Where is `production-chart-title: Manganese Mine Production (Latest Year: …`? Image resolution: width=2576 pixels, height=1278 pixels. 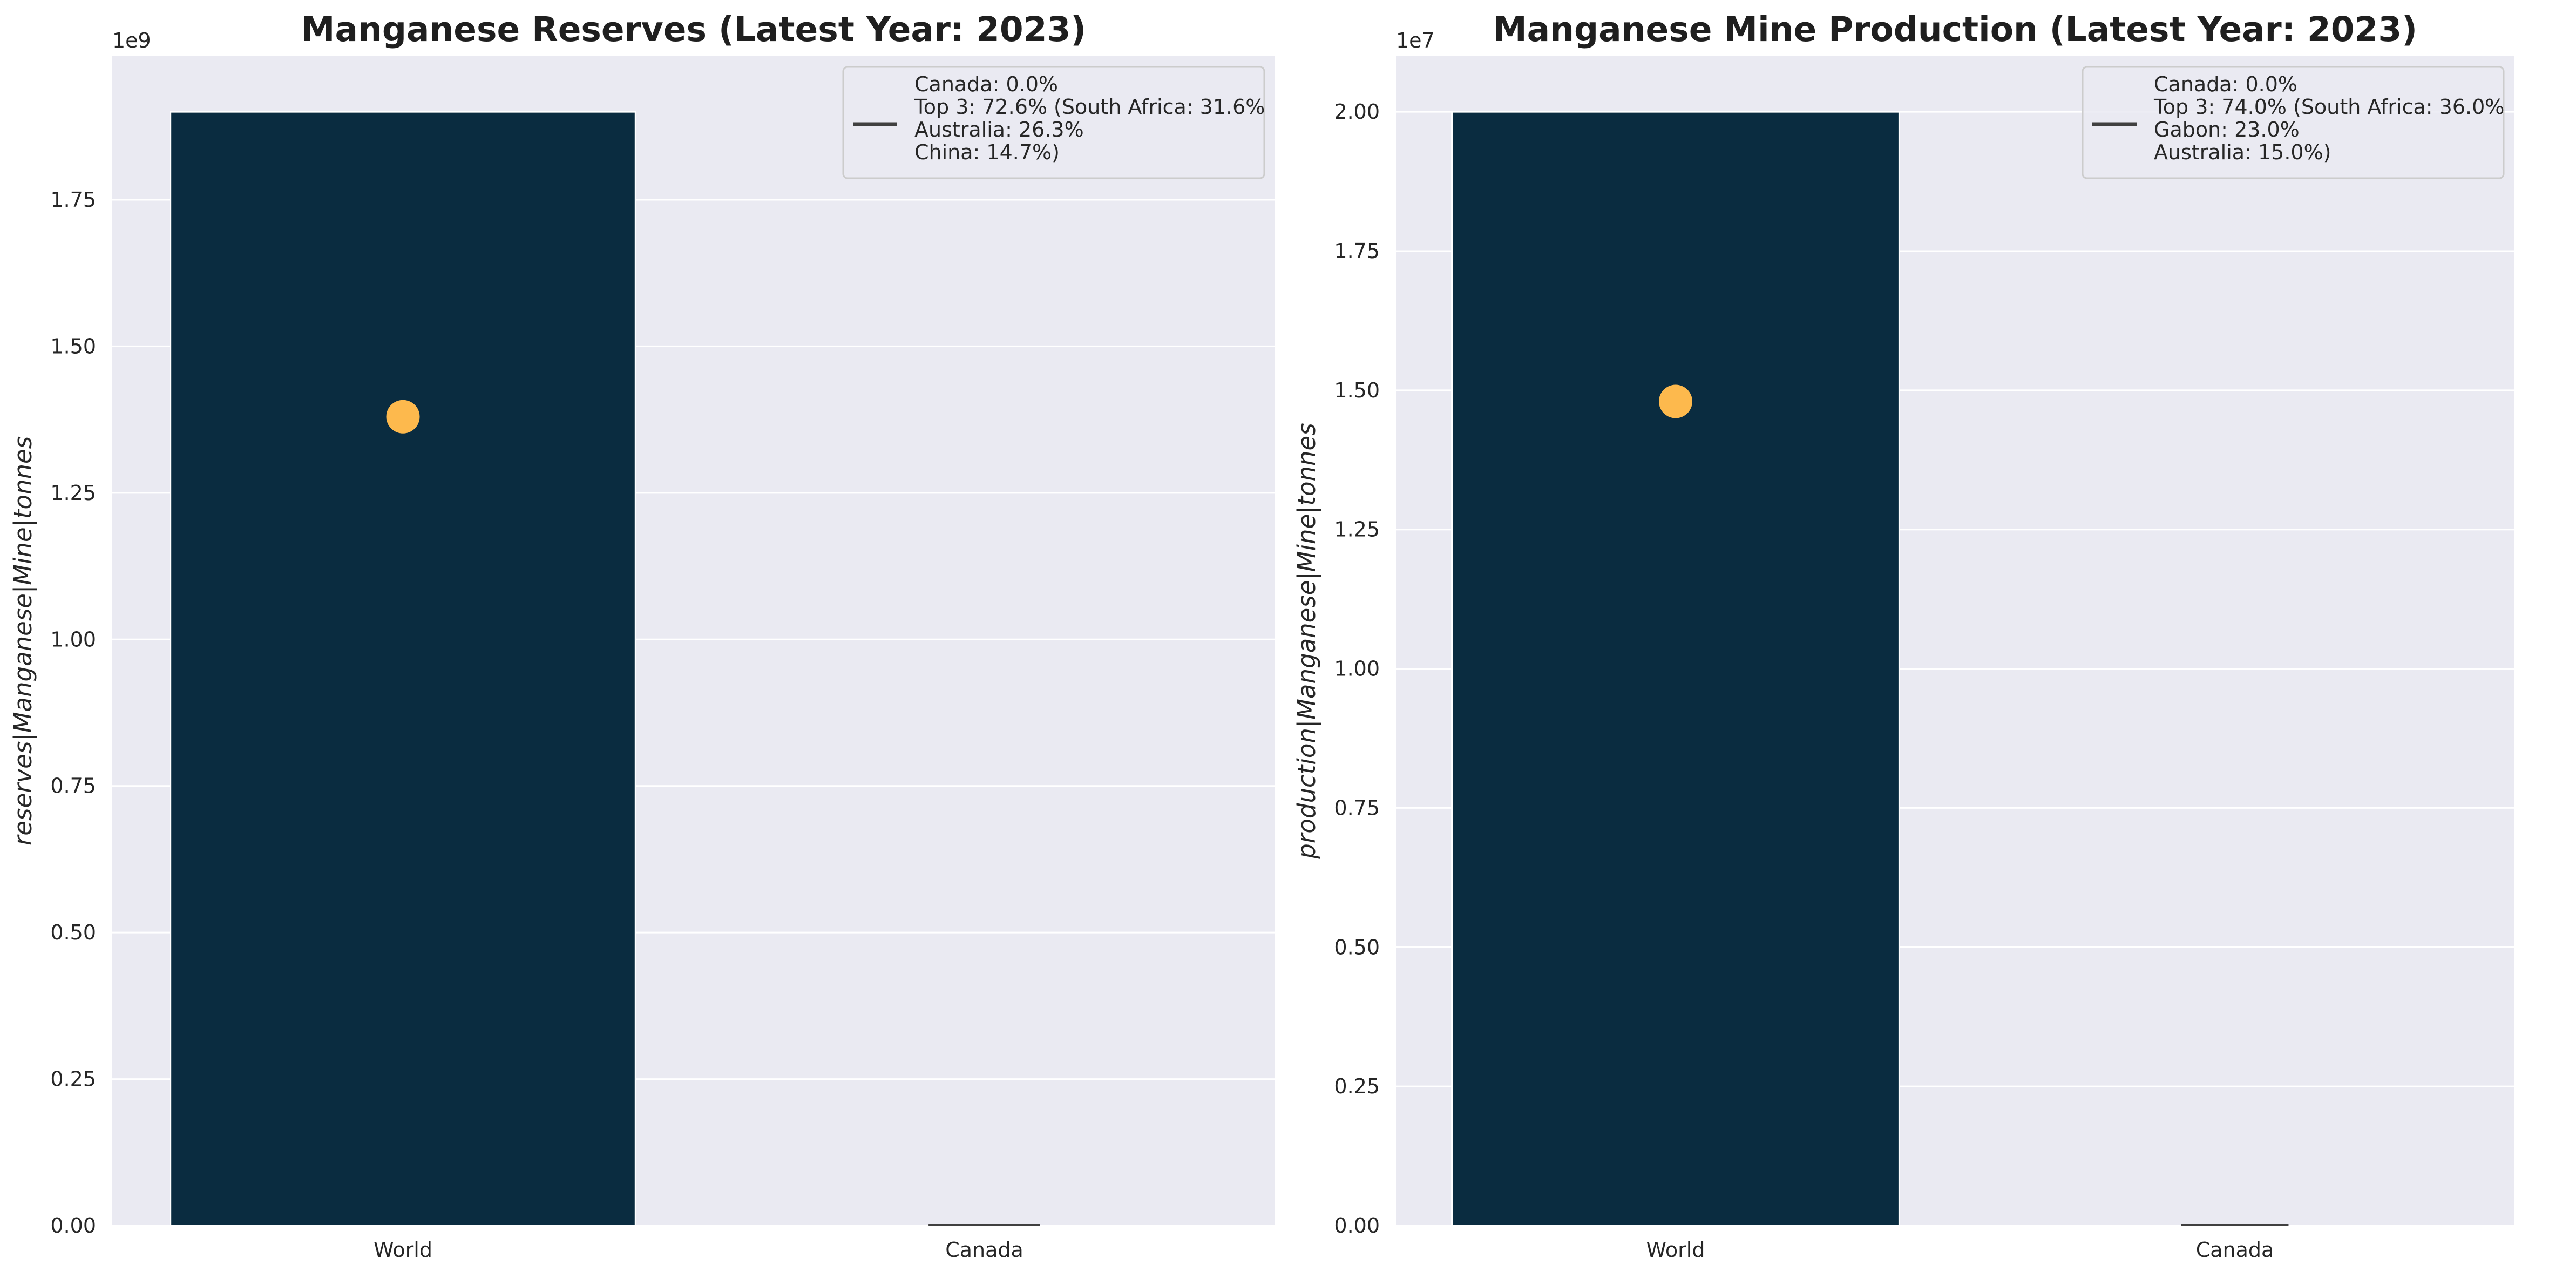 production-chart-title: Manganese Mine Production (Latest Year: … is located at coordinates (1955, 29).